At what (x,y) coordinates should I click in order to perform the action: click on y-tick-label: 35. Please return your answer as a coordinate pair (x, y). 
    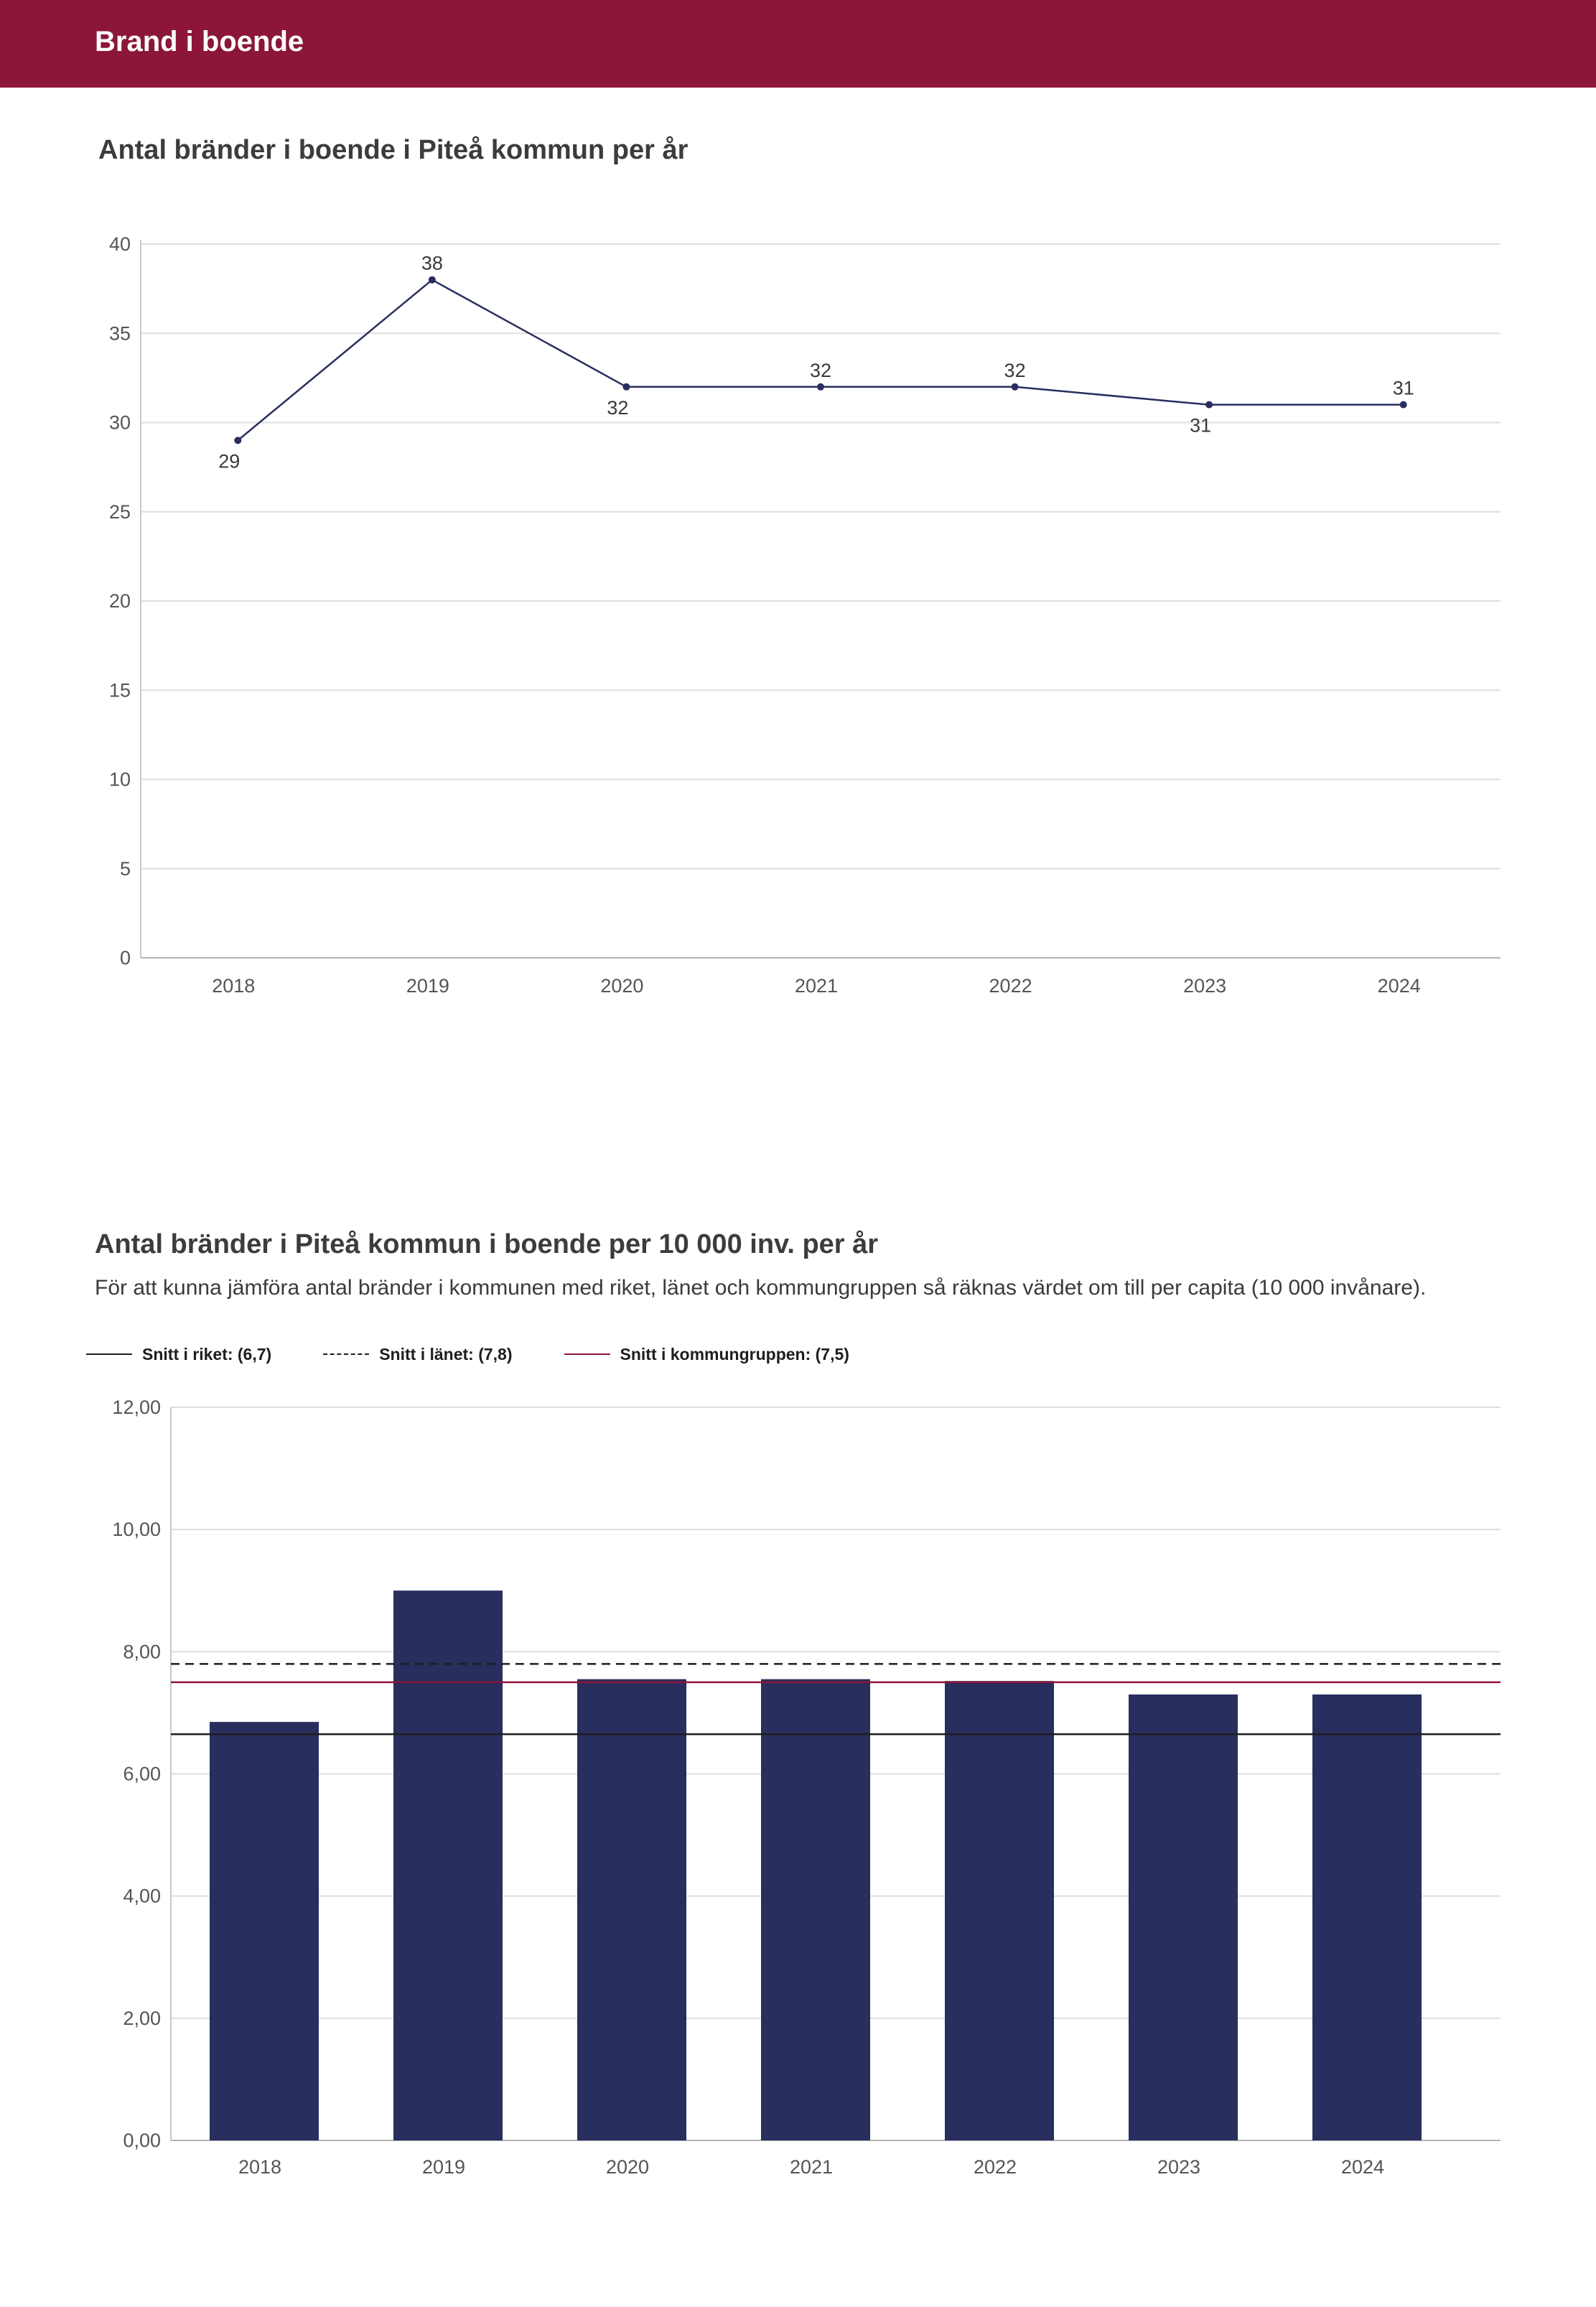
    Looking at the image, I should click on (120, 333).